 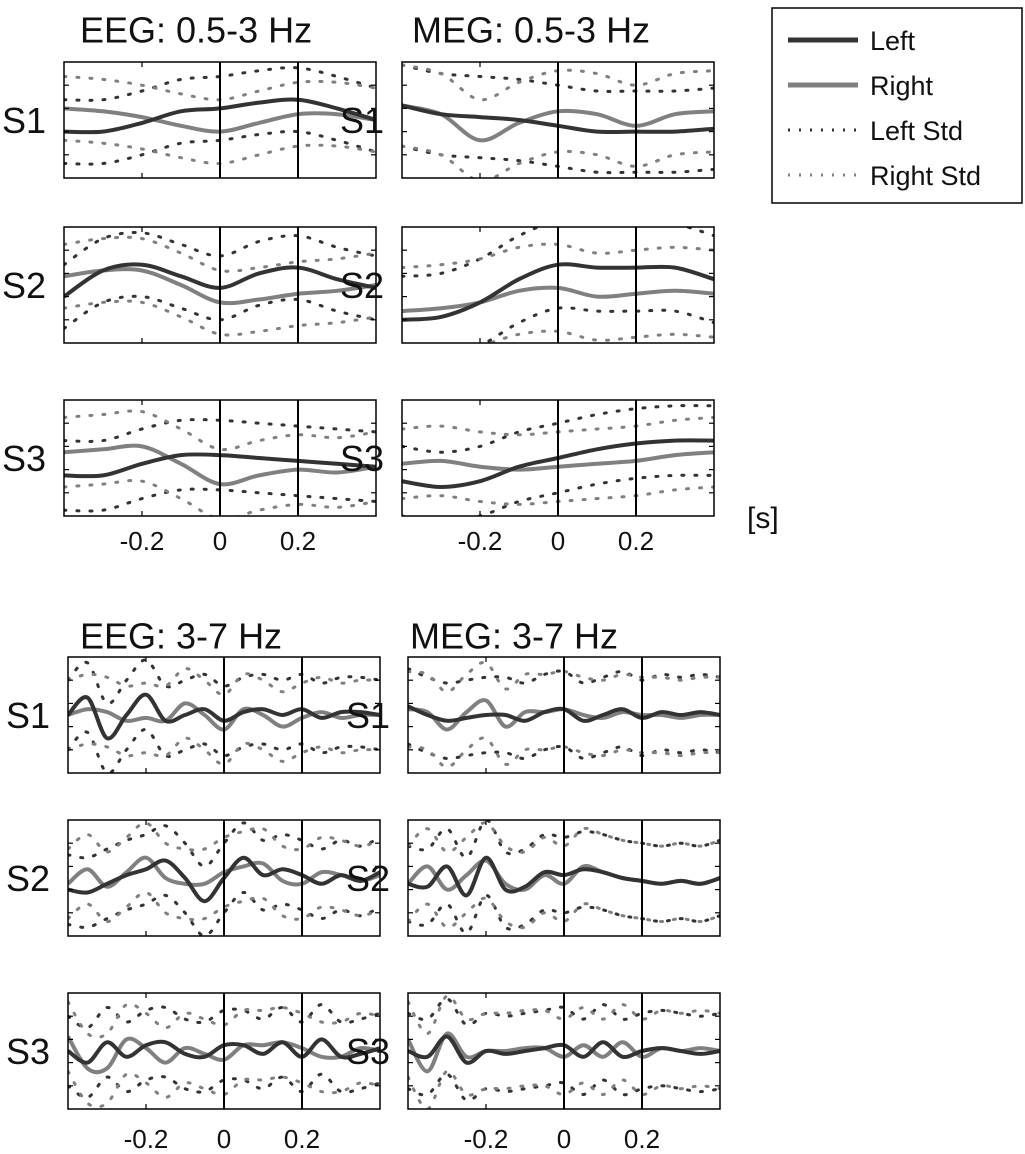 I want to click on chart-title: EEG: 3-7 Hz, so click(x=181, y=636).